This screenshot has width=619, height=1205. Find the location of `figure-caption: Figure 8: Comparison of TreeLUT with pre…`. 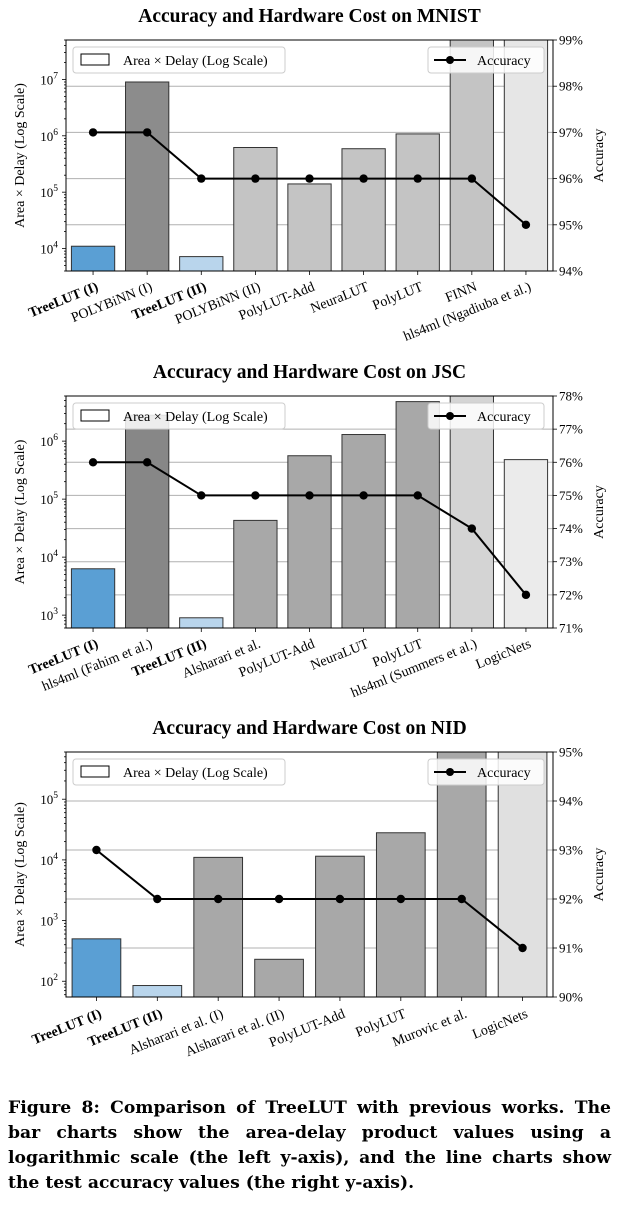

figure-caption: Figure 8: Comparison of TreeLUT with pre… is located at coordinates (309, 1145).